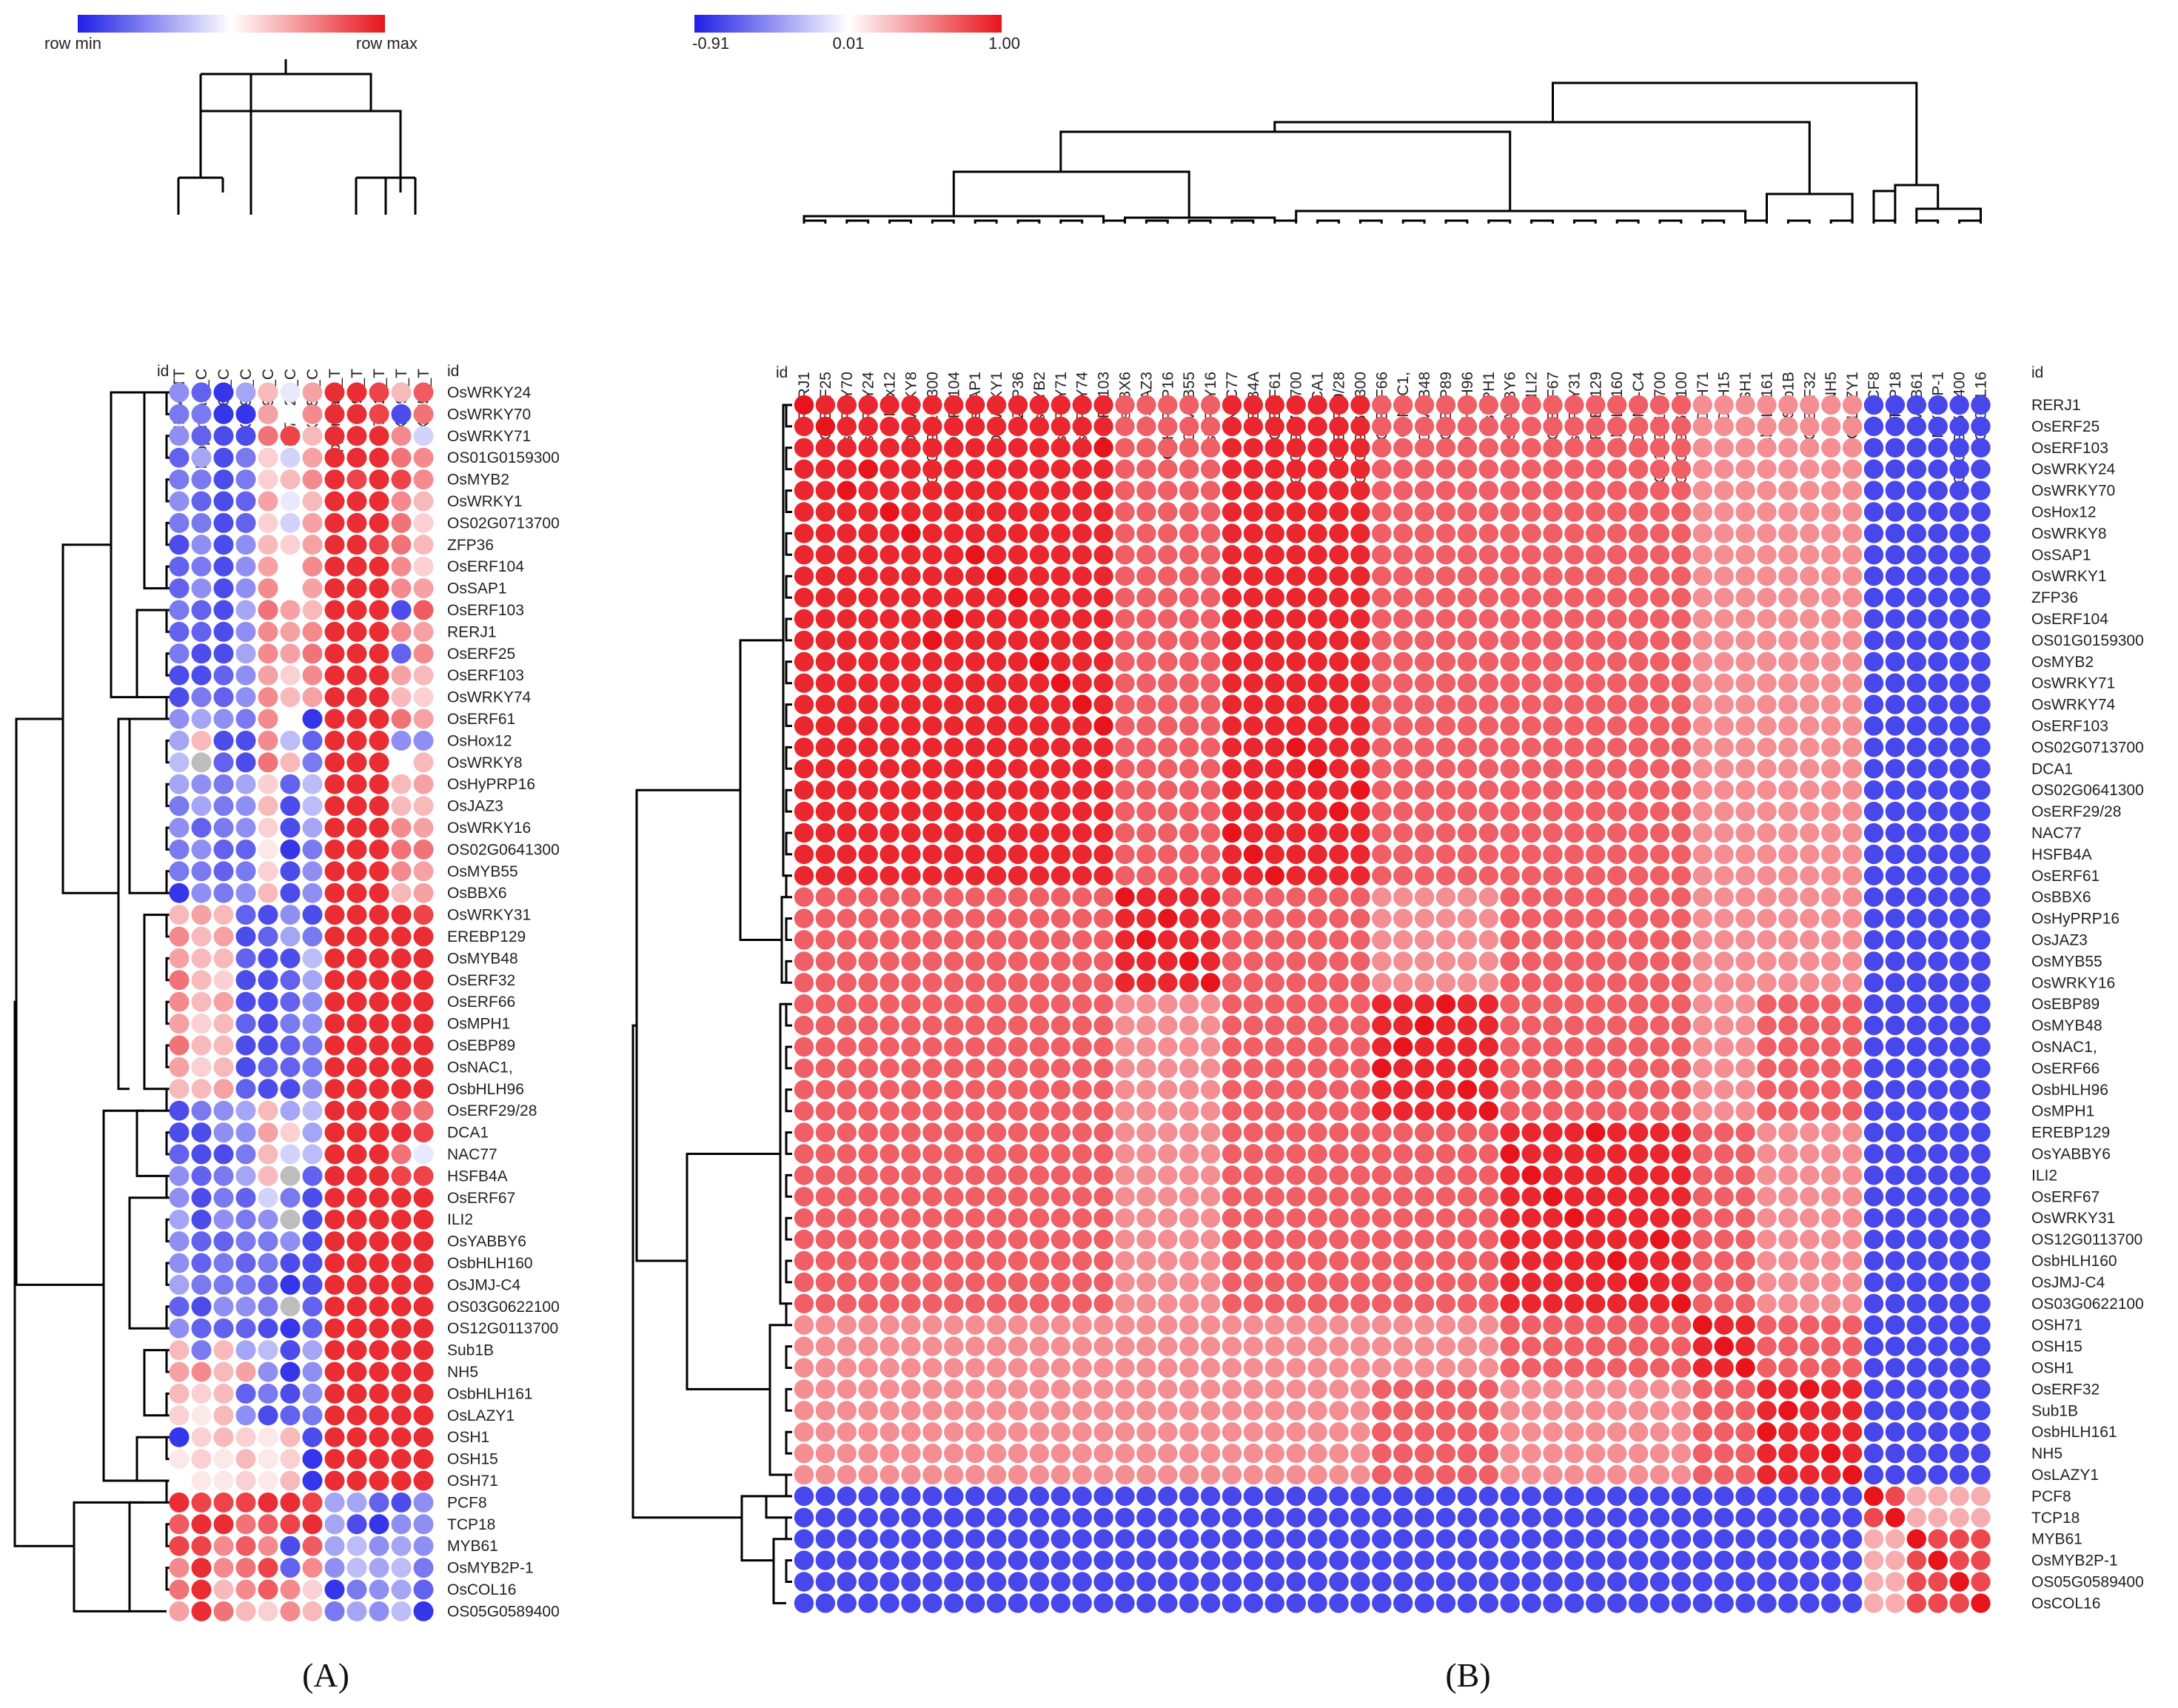  I want to click on corr-dot-NH5-OsLAZY1, so click(1852, 1453).